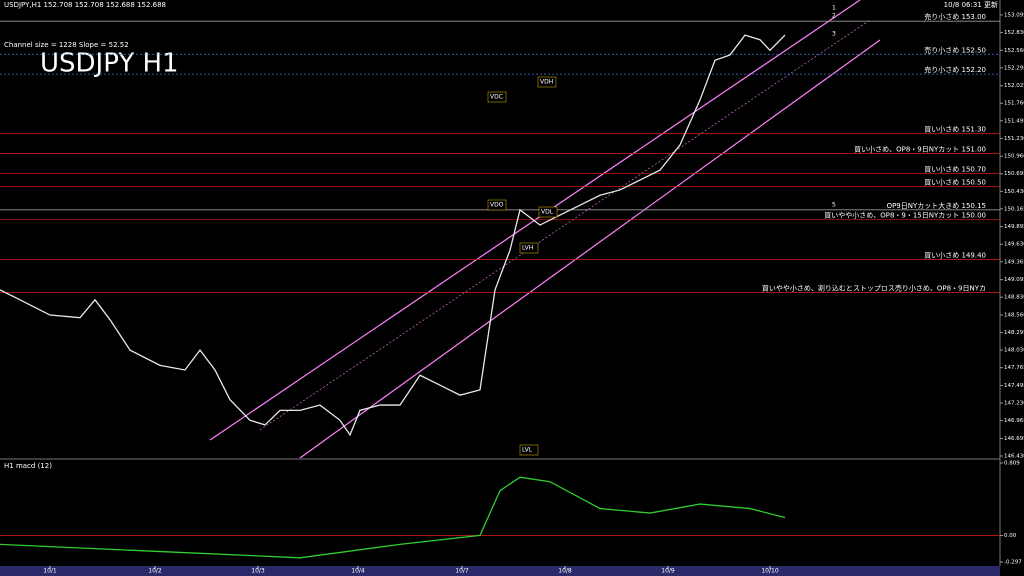  I want to click on tag-label: 2, so click(834, 16).